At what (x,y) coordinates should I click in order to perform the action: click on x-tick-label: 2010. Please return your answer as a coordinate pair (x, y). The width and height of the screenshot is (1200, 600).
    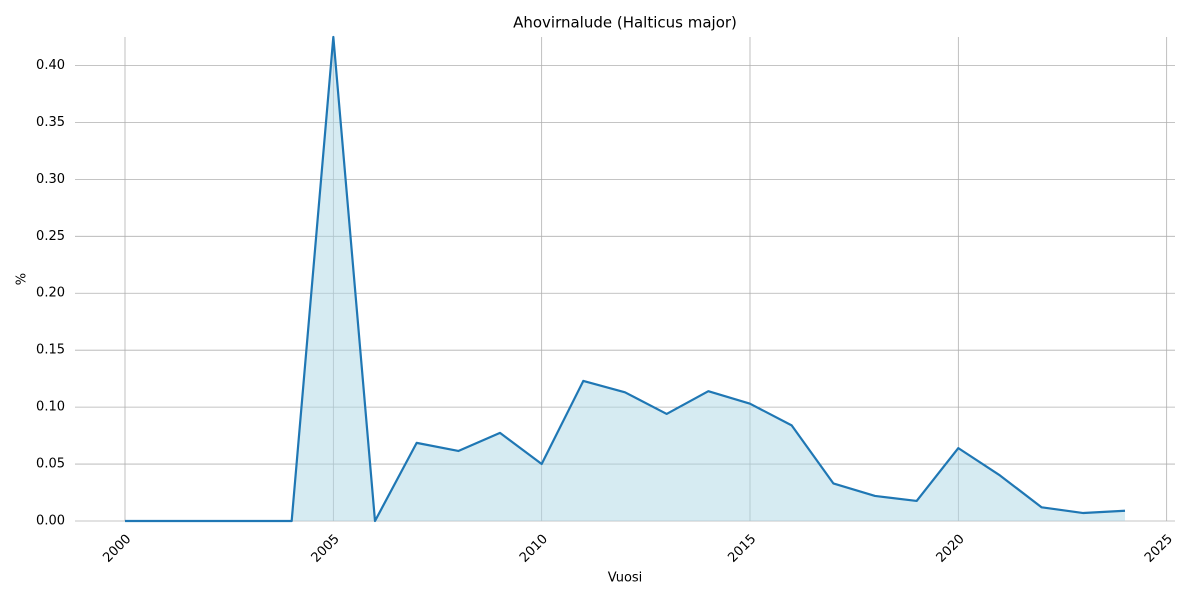
    Looking at the image, I should click on (534, 549).